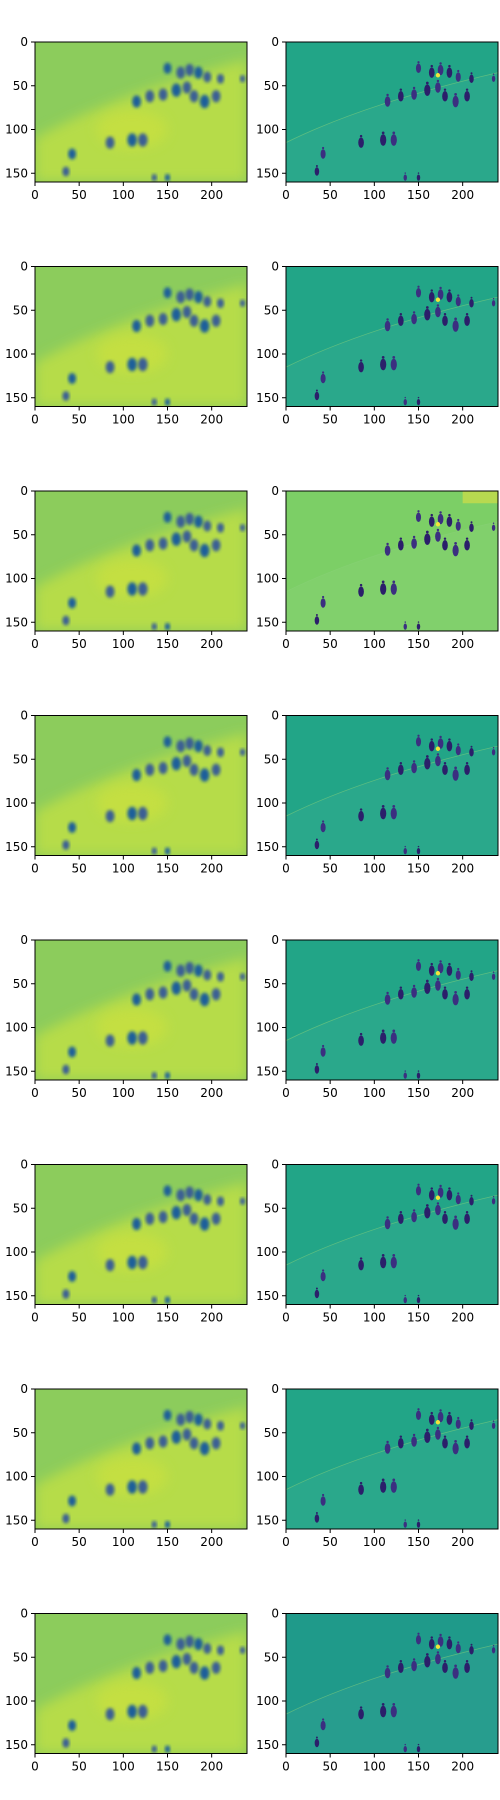 This screenshot has height=1800, width=500. What do you see at coordinates (16, 847) in the screenshot?
I see `y-tick-label: 150` at bounding box center [16, 847].